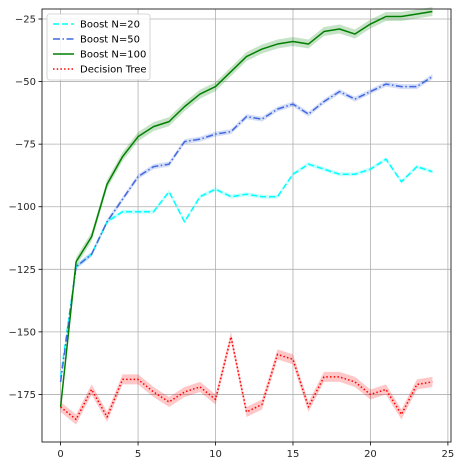 The width and height of the screenshot is (458, 466). Describe the element at coordinates (293, 454) in the screenshot. I see `x-tick-label: 15` at that location.